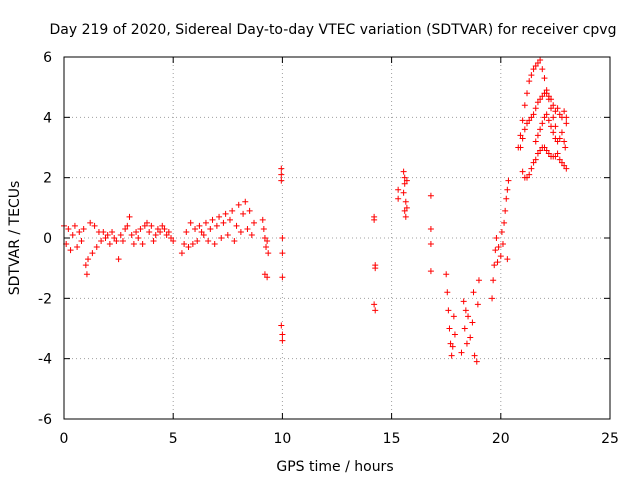 The image size is (640, 480). Describe the element at coordinates (45, 420) in the screenshot. I see `y-tick-label: -6` at that location.